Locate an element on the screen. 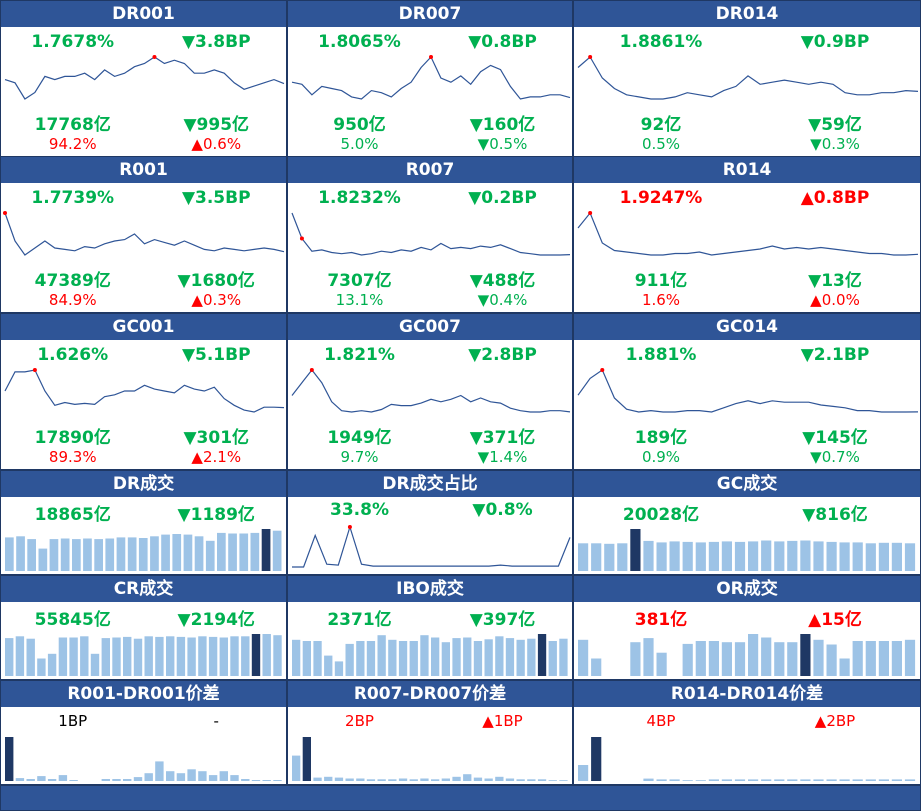  panel-title: GC001 is located at coordinates (143, 327).